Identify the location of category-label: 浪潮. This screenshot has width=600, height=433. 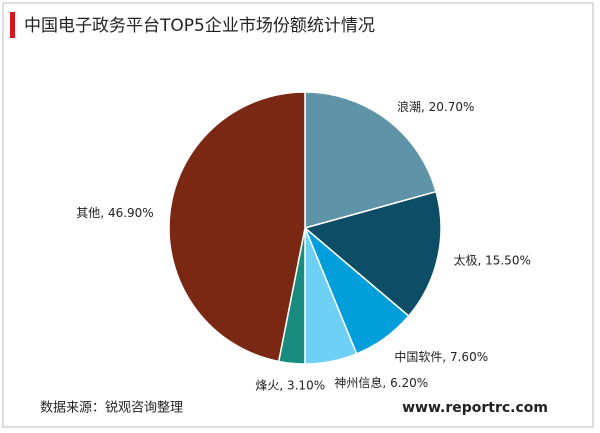
(409, 106).